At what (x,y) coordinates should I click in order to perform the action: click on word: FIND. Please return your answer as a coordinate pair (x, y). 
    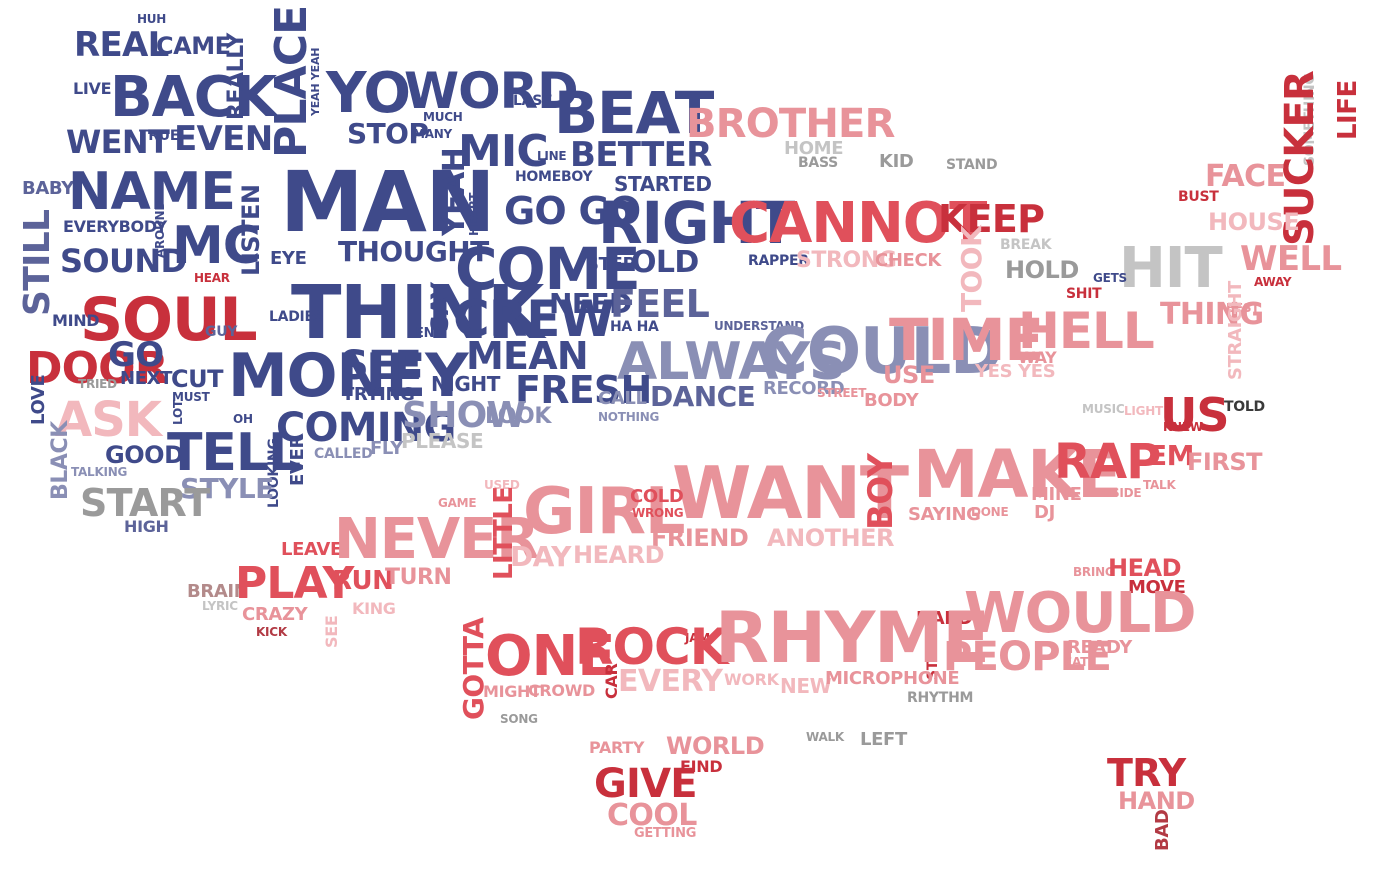
    Looking at the image, I should click on (701, 766).